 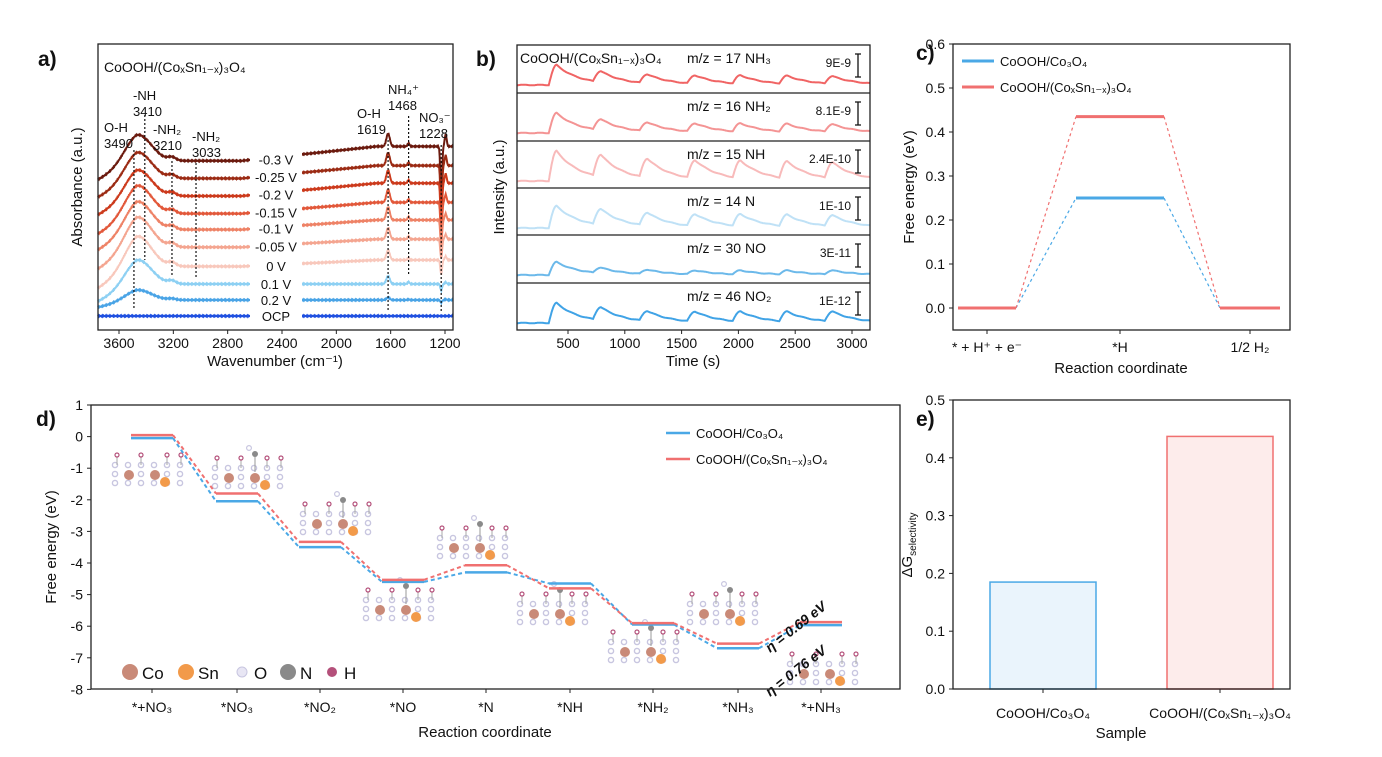 What do you see at coordinates (403, 707) in the screenshot?
I see `x-tick-label: *NO` at bounding box center [403, 707].